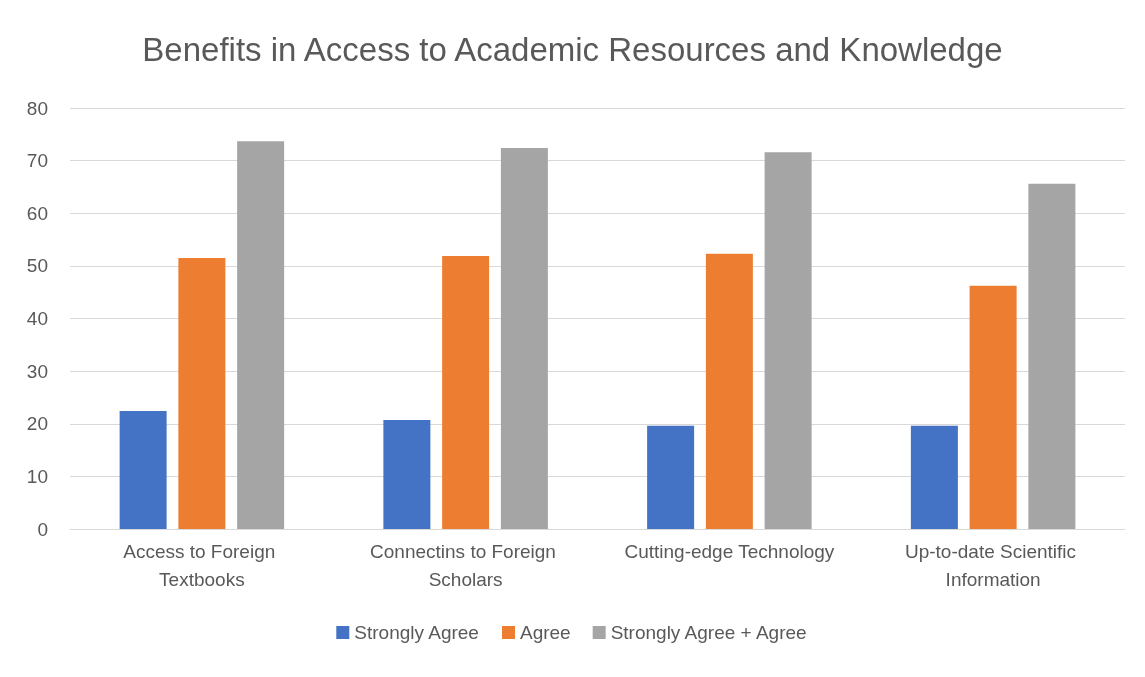 The image size is (1145, 677). Describe the element at coordinates (37, 108) in the screenshot. I see `y-tick-label: 80` at that location.